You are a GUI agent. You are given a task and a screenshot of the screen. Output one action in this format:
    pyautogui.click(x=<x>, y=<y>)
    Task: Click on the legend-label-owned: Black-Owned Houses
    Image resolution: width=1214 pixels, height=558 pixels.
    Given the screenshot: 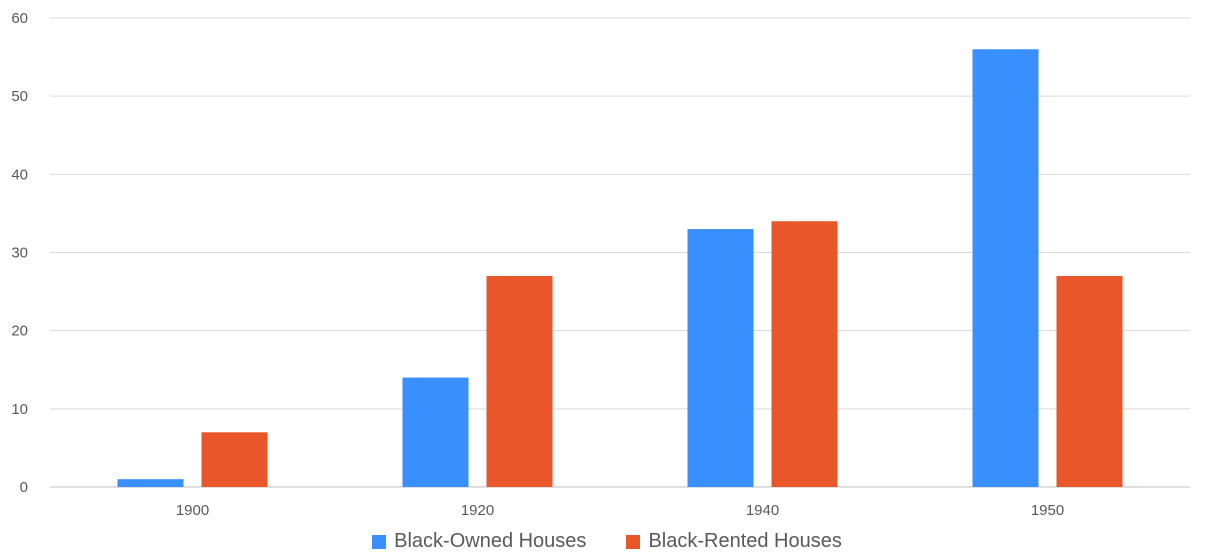 What is the action you would take?
    pyautogui.click(x=490, y=541)
    